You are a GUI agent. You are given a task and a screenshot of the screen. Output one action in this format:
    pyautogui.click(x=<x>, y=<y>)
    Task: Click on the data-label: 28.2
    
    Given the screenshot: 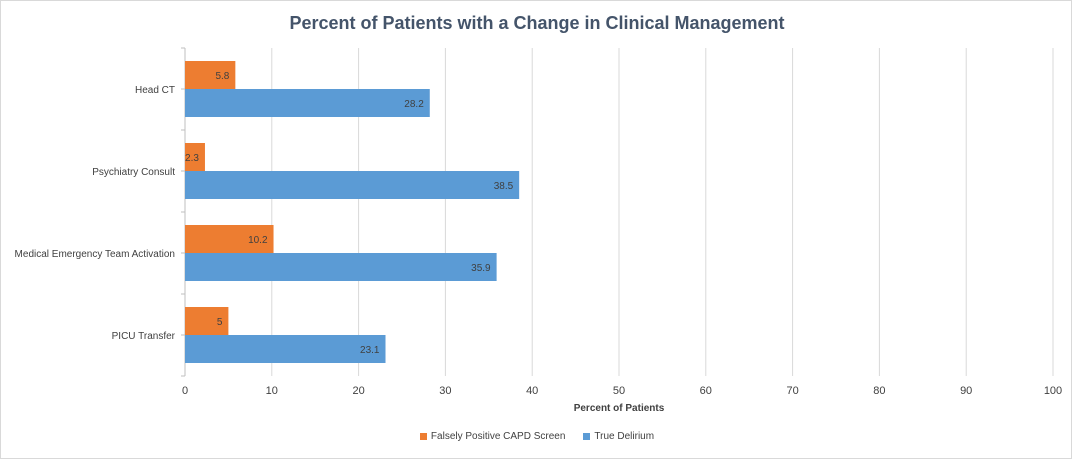 What is the action you would take?
    pyautogui.click(x=414, y=104)
    